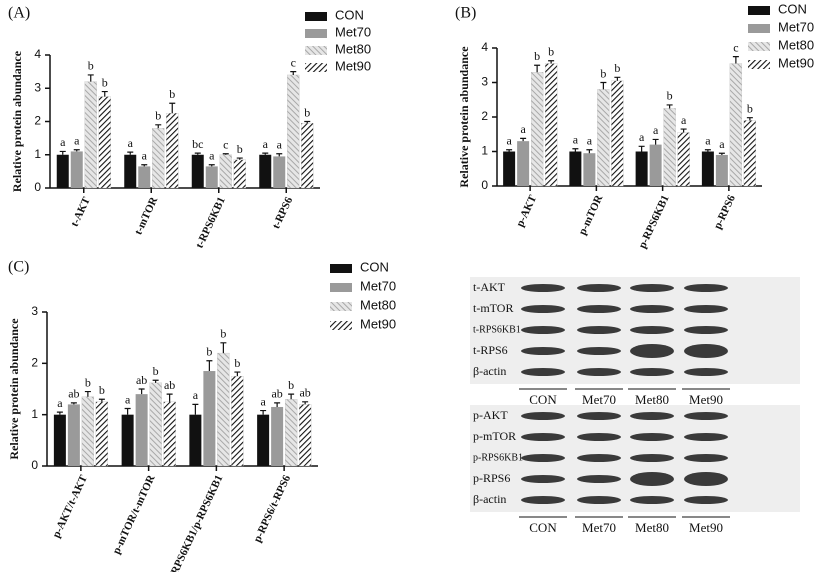 Image resolution: width=827 pixels, height=572 pixels. I want to click on x-tick-label: t-mTOR, so click(146, 215).